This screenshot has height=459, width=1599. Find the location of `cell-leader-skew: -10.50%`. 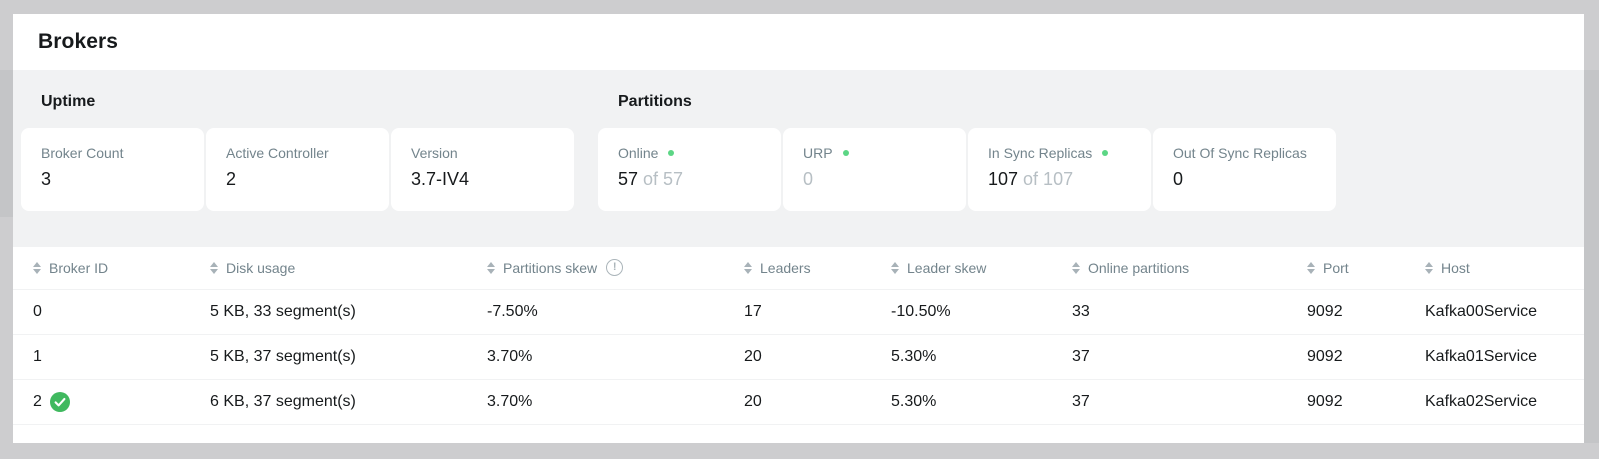

cell-leader-skew: -10.50% is located at coordinates (961, 312).